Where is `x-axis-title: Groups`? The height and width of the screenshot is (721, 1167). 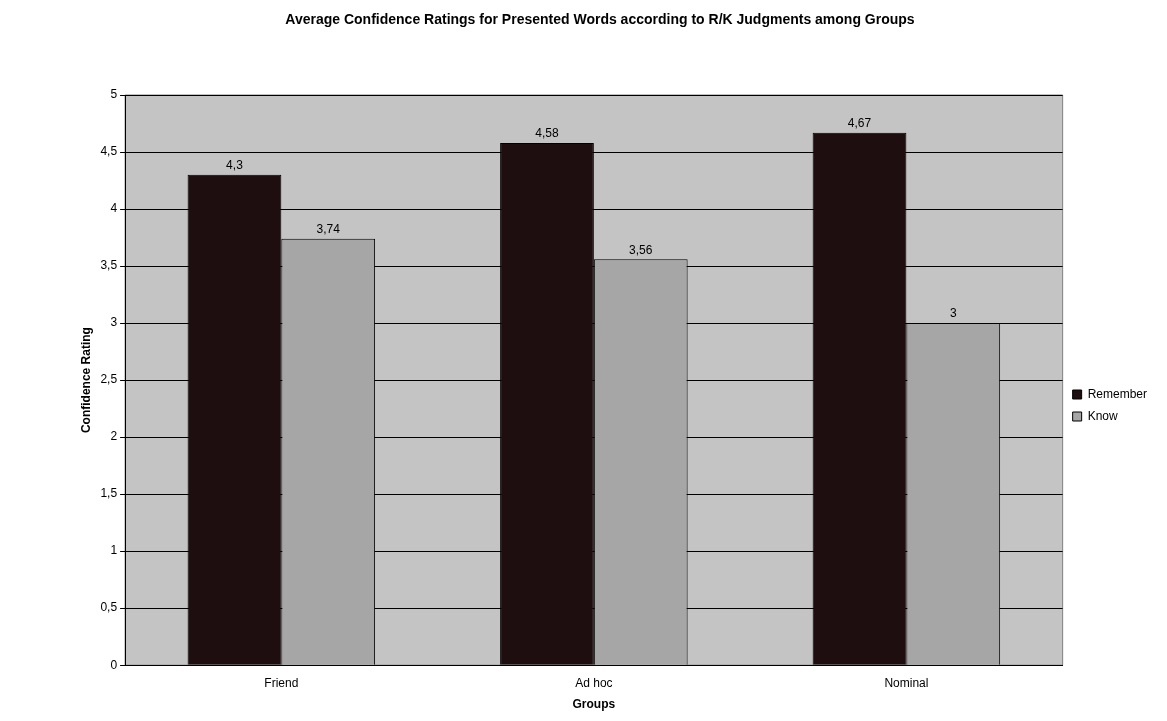
x-axis-title: Groups is located at coordinates (594, 704).